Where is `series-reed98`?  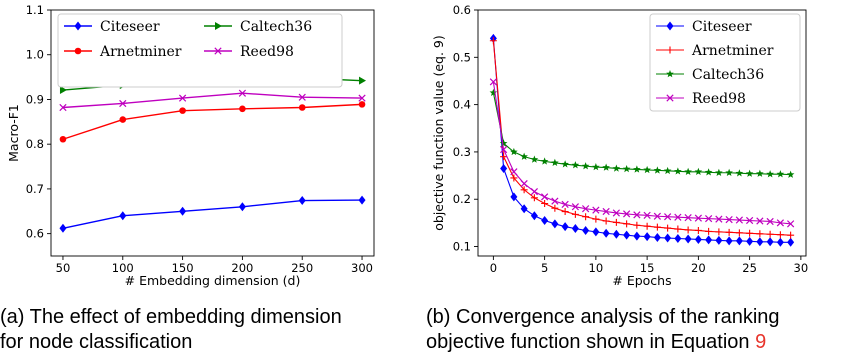 series-reed98 is located at coordinates (212, 100).